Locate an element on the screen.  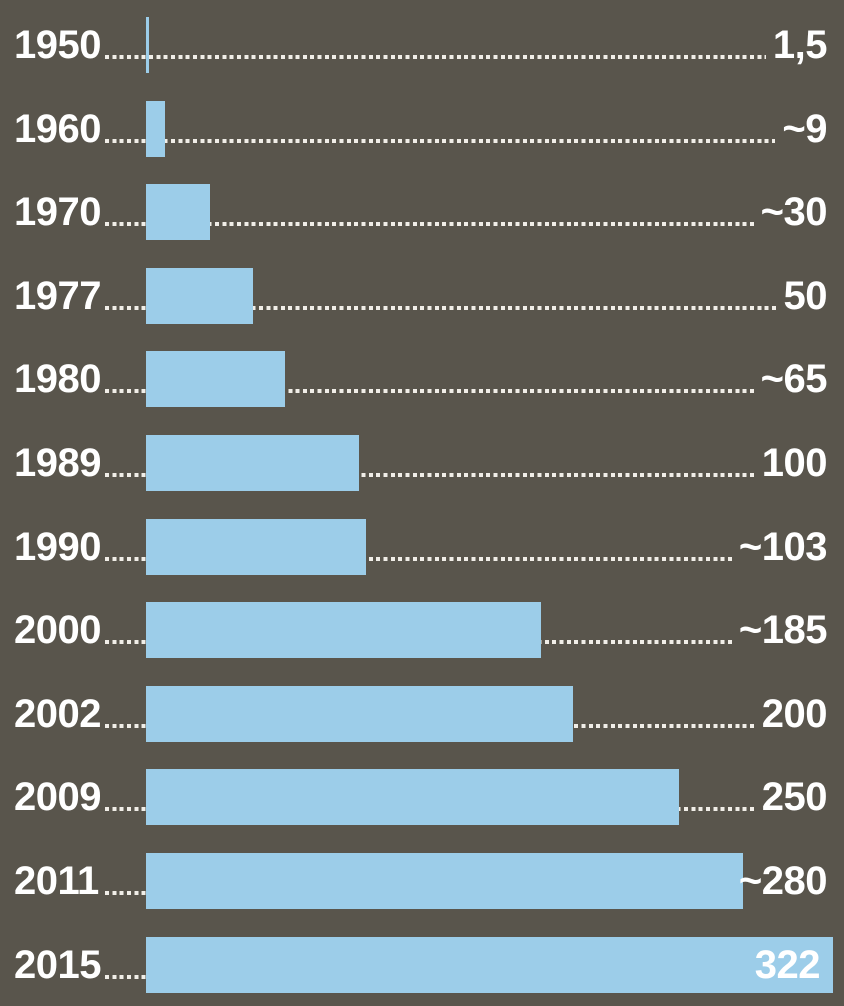
value-label: ~280 is located at coordinates (783, 880).